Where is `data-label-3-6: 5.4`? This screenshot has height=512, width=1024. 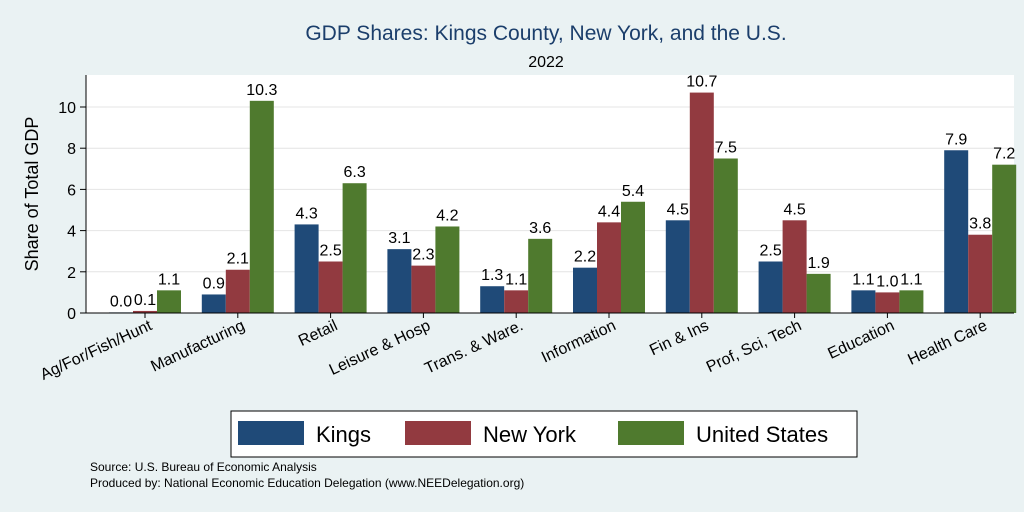 data-label-3-6: 5.4 is located at coordinates (633, 191).